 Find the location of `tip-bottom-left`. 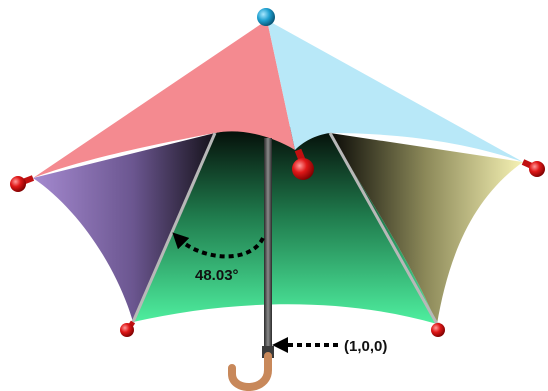

tip-bottom-left is located at coordinates (127, 329).